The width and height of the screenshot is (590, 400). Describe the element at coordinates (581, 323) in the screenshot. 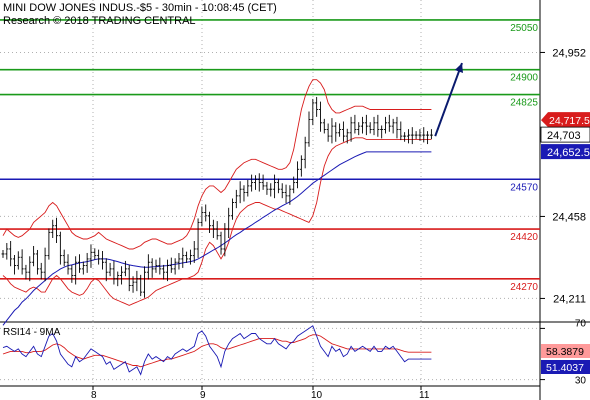

I see `rsi-axis-label: 70` at that location.